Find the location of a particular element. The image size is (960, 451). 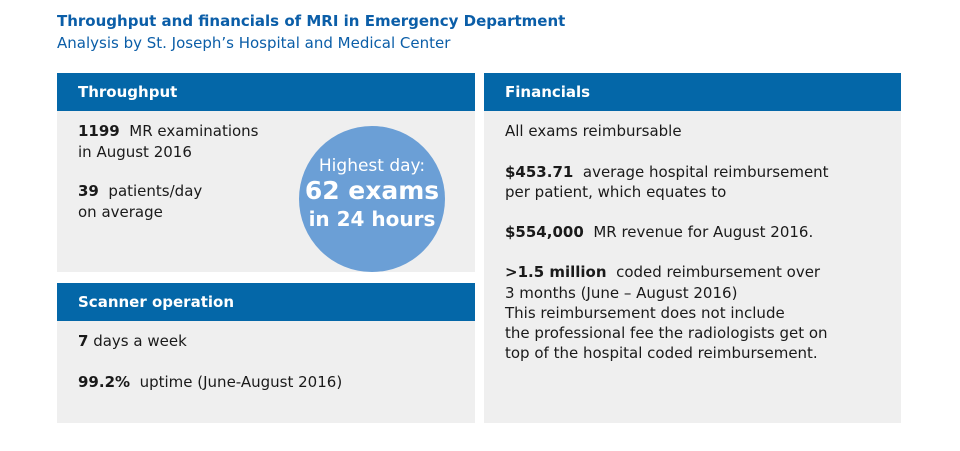

scanner-header: Scanner operation is located at coordinates (266, 302).